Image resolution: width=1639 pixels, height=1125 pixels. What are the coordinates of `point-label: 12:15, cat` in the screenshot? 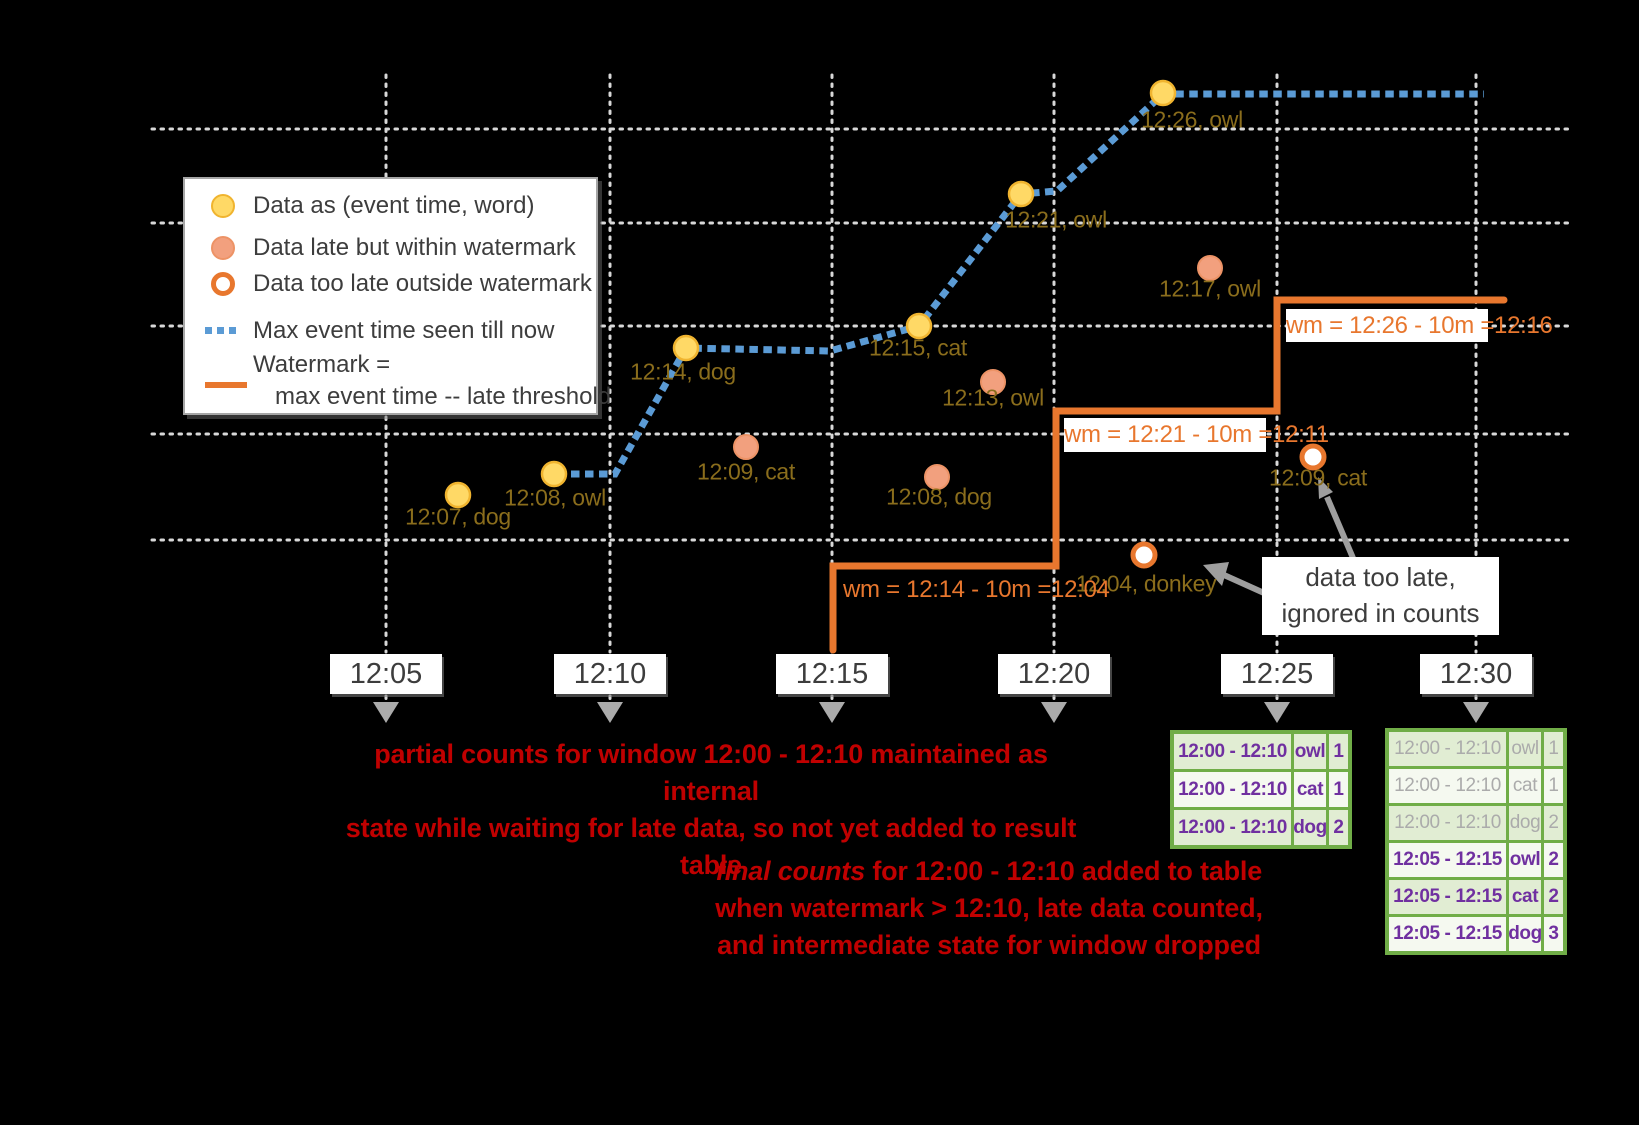 It's located at (918, 347).